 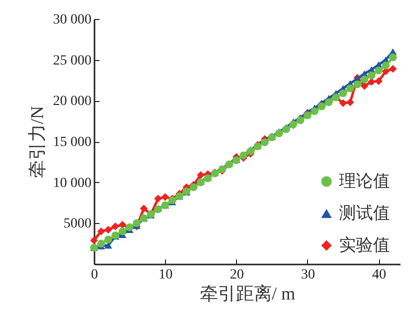 What do you see at coordinates (72, 142) in the screenshot?
I see `y-tick-label: 15 000` at bounding box center [72, 142].